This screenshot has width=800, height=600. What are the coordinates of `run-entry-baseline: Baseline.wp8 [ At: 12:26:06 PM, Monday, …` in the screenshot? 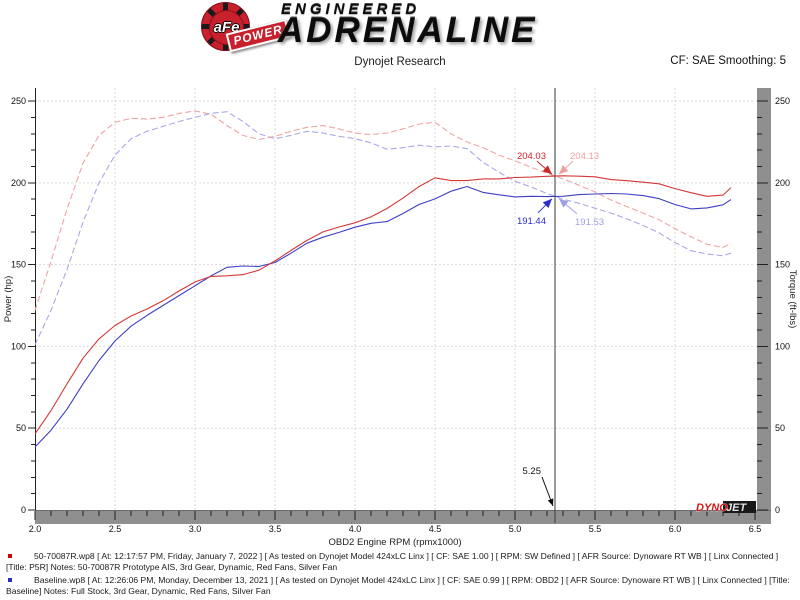 It's located at (401, 586).